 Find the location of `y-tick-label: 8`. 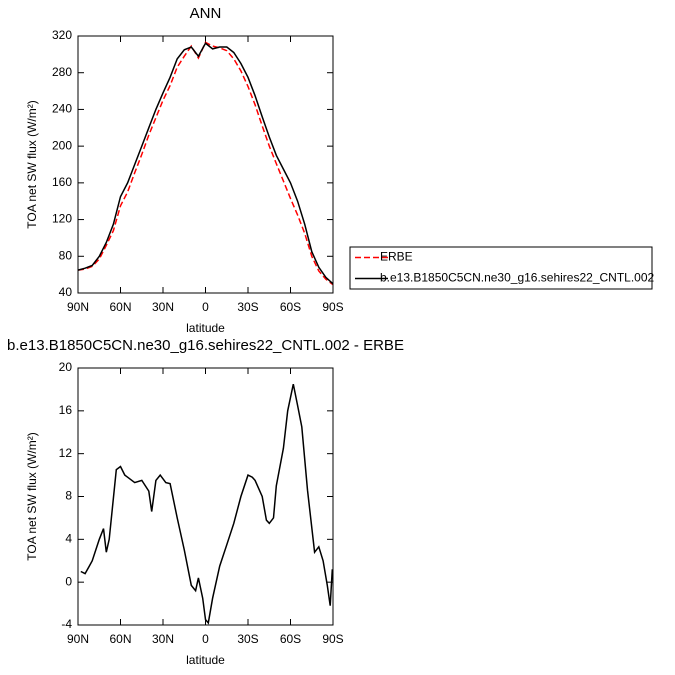

y-tick-label: 8 is located at coordinates (68, 496).